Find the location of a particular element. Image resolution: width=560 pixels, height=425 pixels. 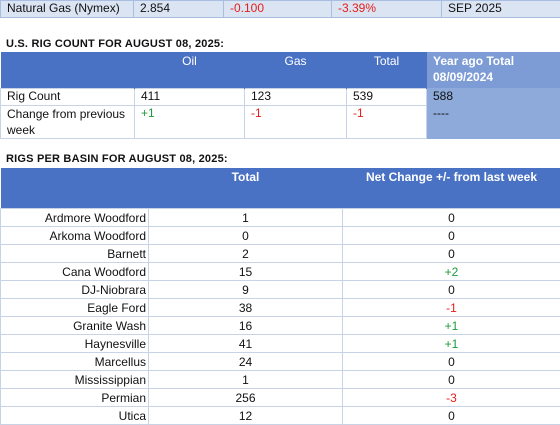

basin-table-header: Total Net Change +/- from last week is located at coordinates (280, 188).